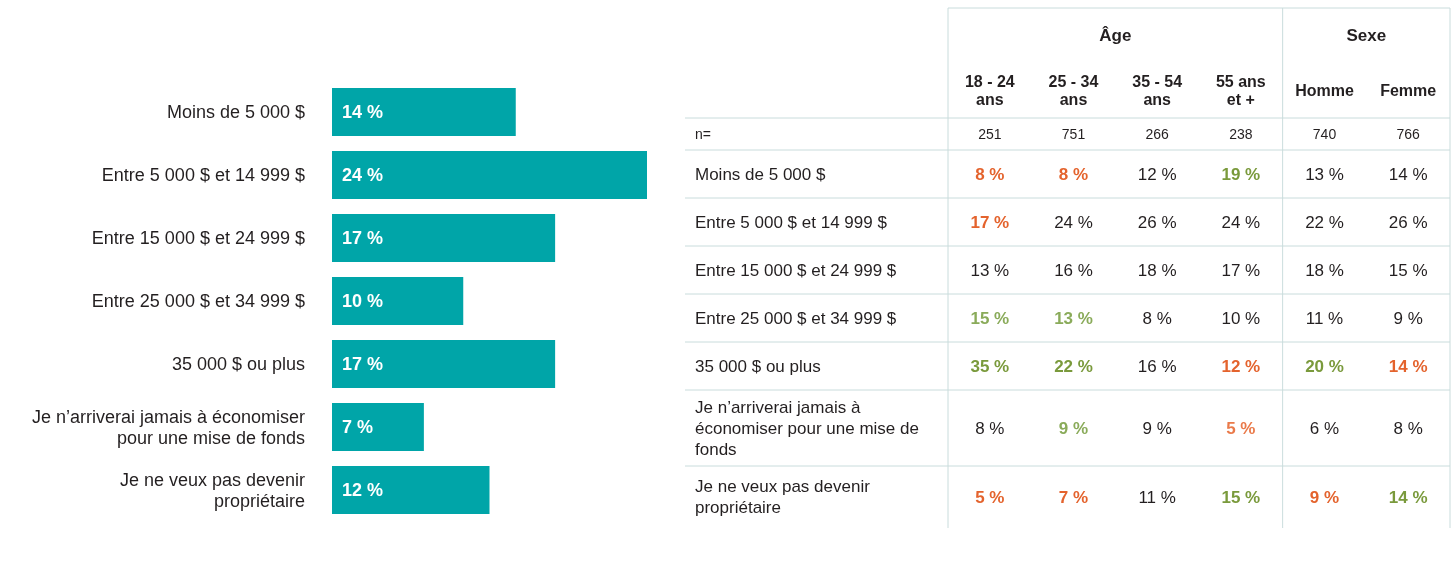  I want to click on y-tick-label: n=, so click(703, 134).